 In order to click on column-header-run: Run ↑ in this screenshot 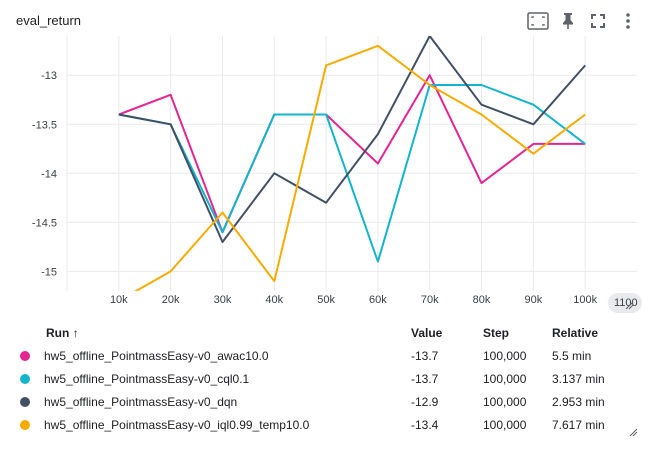, I will do `click(62, 333)`.